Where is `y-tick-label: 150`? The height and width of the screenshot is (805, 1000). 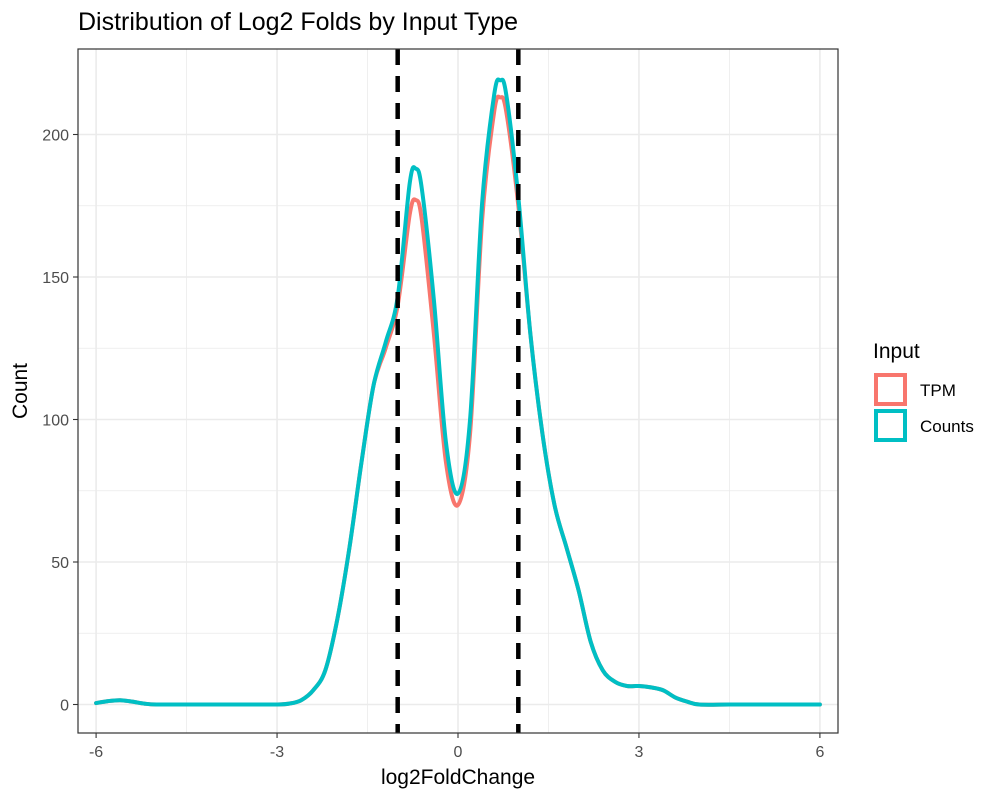
y-tick-label: 150 is located at coordinates (55, 278).